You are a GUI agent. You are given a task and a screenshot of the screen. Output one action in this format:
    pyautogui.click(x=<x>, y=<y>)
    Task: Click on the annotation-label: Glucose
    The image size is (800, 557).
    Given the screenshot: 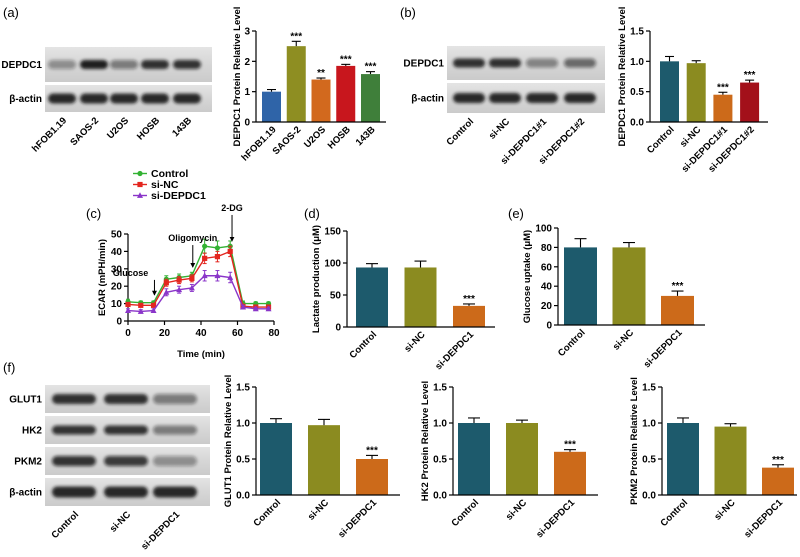 What is the action you would take?
    pyautogui.click(x=131, y=273)
    